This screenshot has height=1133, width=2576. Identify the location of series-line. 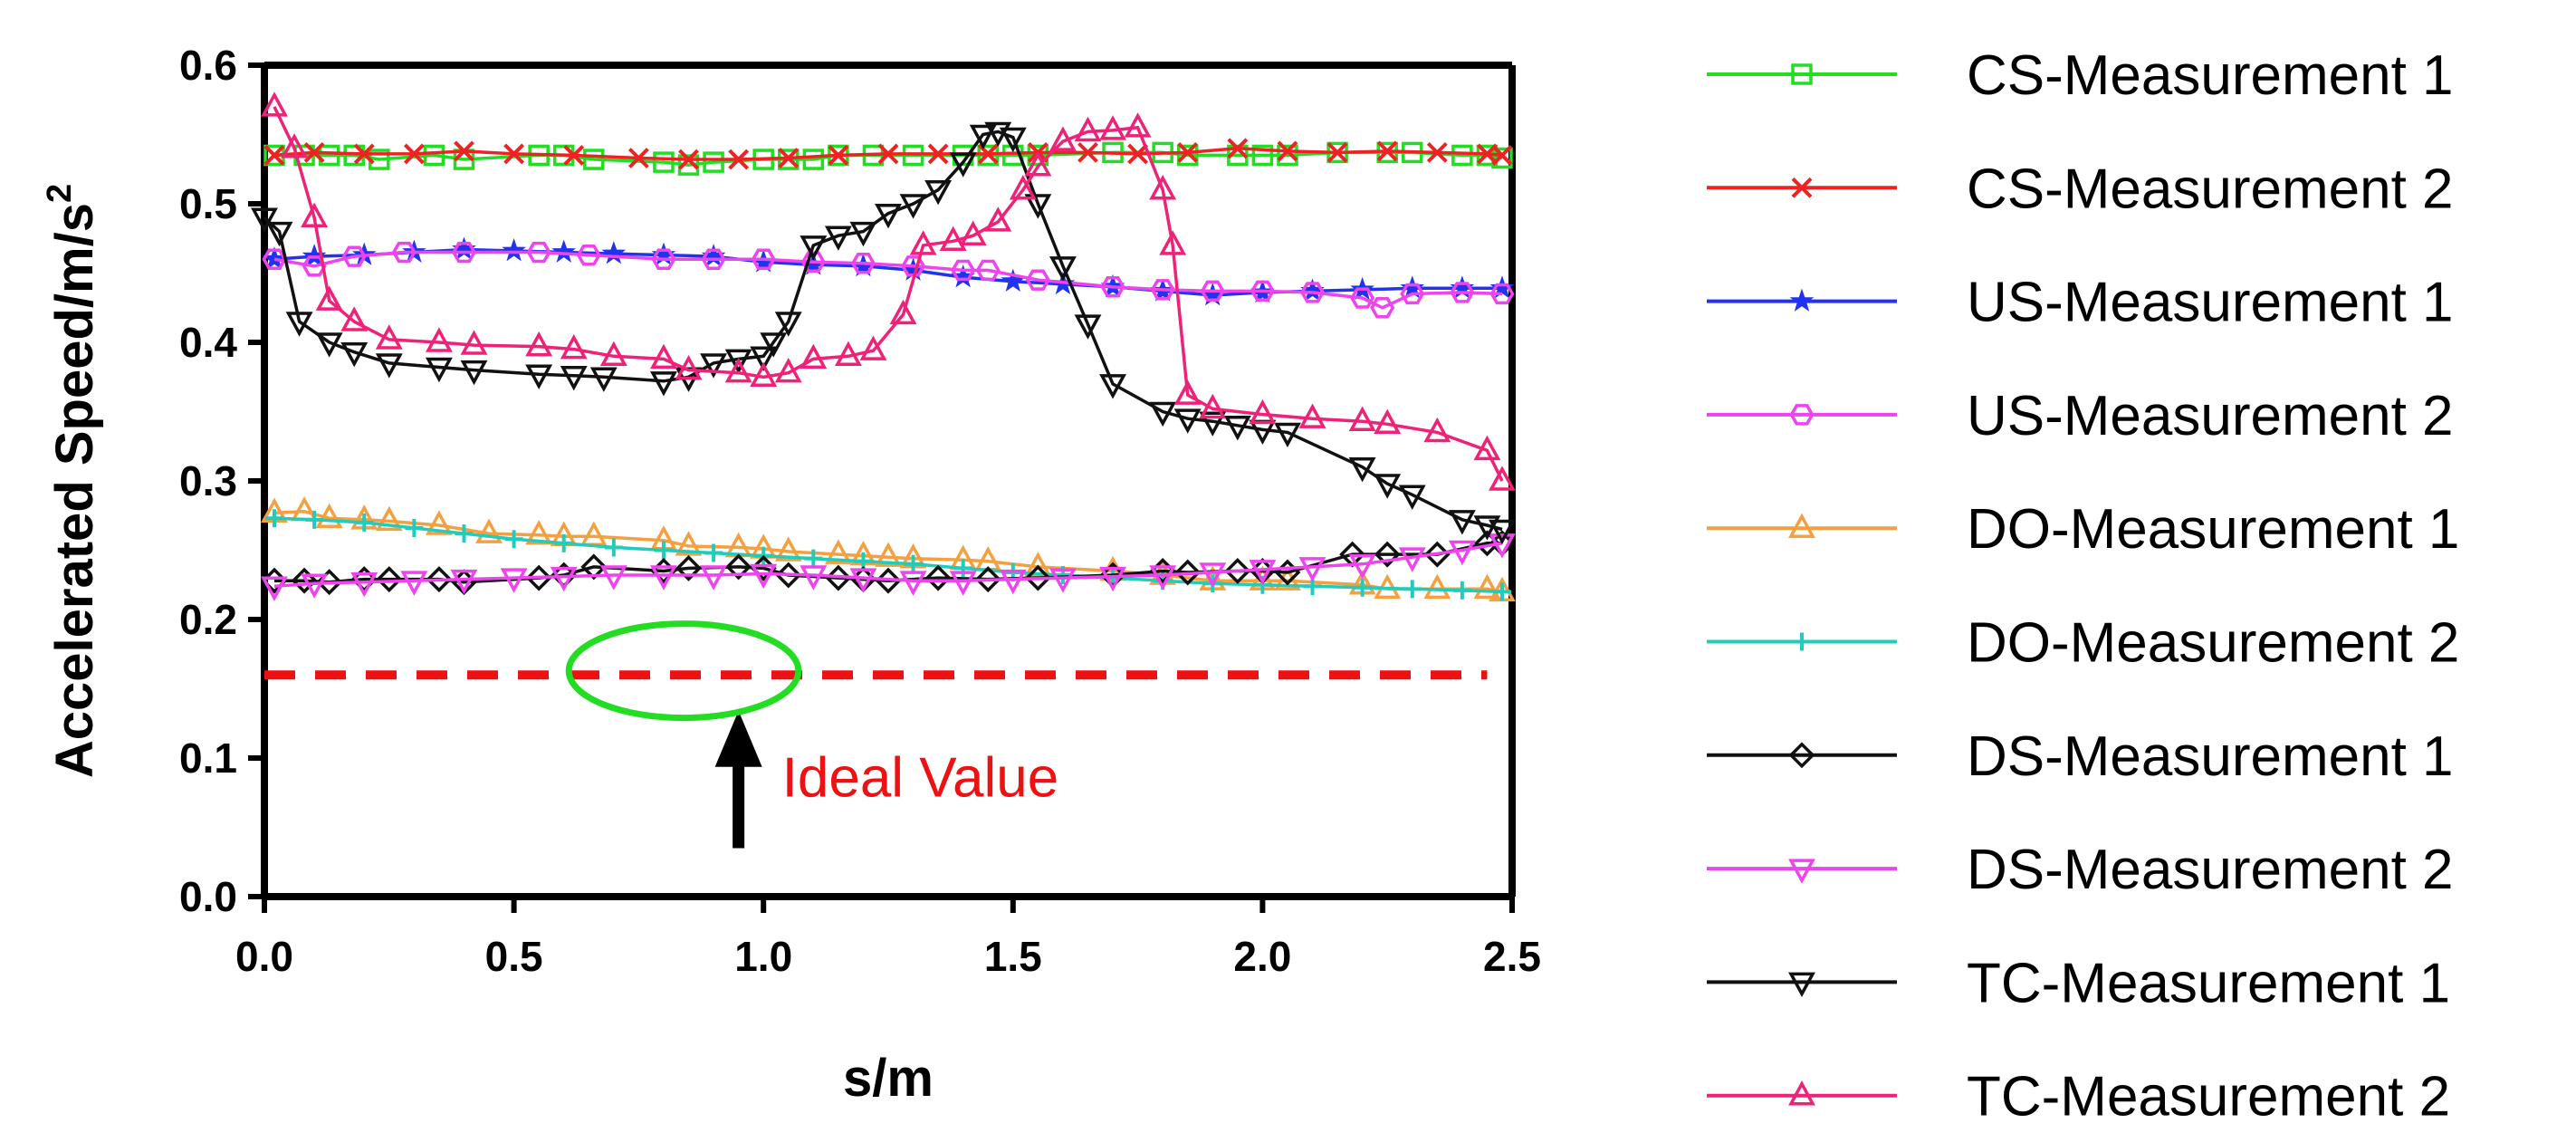
(888, 154).